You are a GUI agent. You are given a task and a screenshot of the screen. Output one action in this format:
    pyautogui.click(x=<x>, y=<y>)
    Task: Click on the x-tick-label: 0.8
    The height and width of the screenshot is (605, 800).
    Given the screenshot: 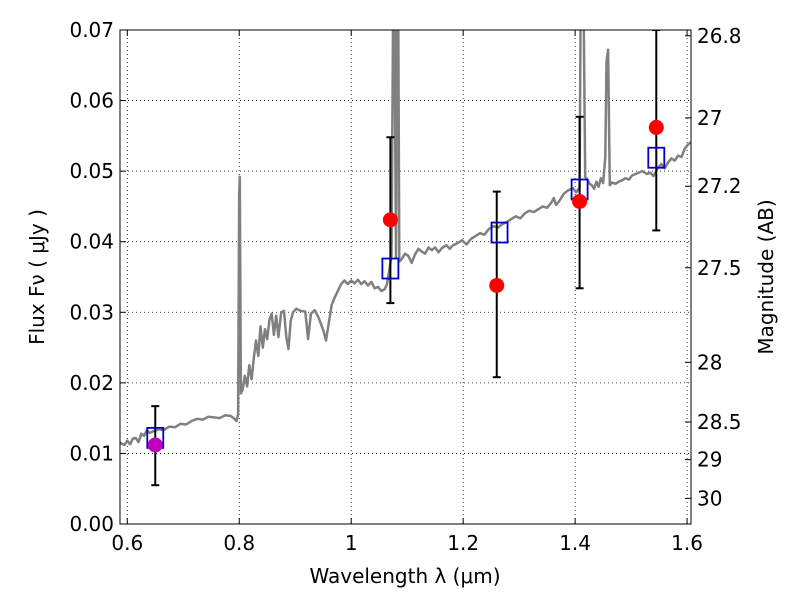 What is the action you would take?
    pyautogui.click(x=239, y=543)
    